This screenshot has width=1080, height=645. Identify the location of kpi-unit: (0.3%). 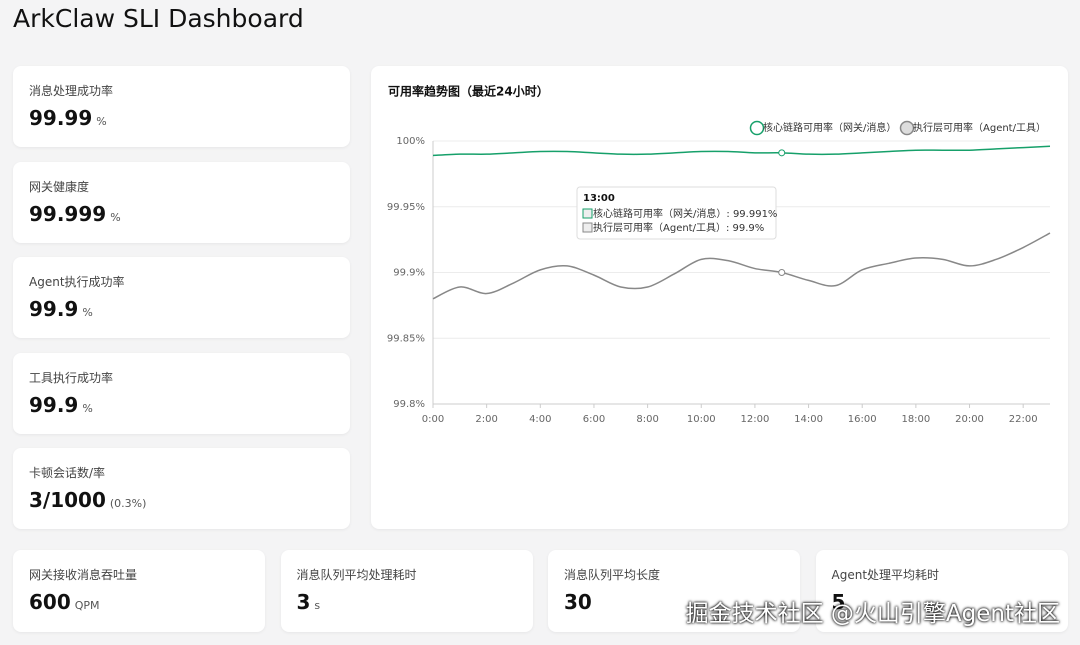
(128, 503).